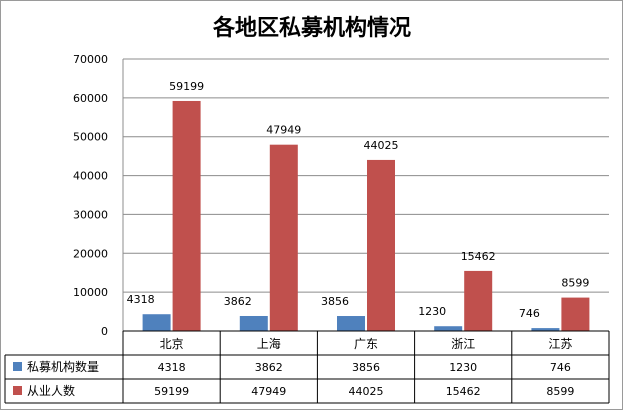 Image resolution: width=623 pixels, height=410 pixels. Describe the element at coordinates (172, 367) in the screenshot. I see `table-cell: 4318` at that location.